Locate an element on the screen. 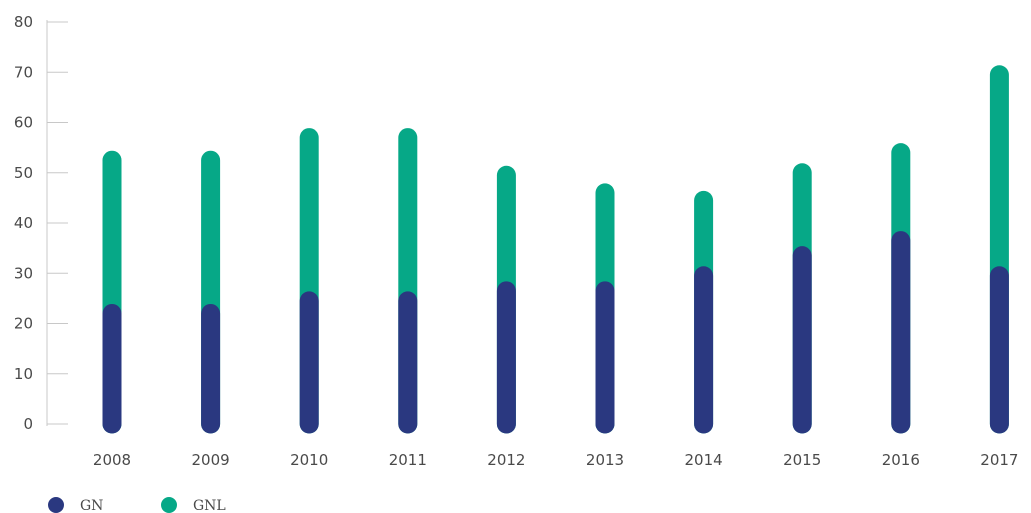 The image size is (1031, 513). bar-gn-2017 is located at coordinates (999, 350).